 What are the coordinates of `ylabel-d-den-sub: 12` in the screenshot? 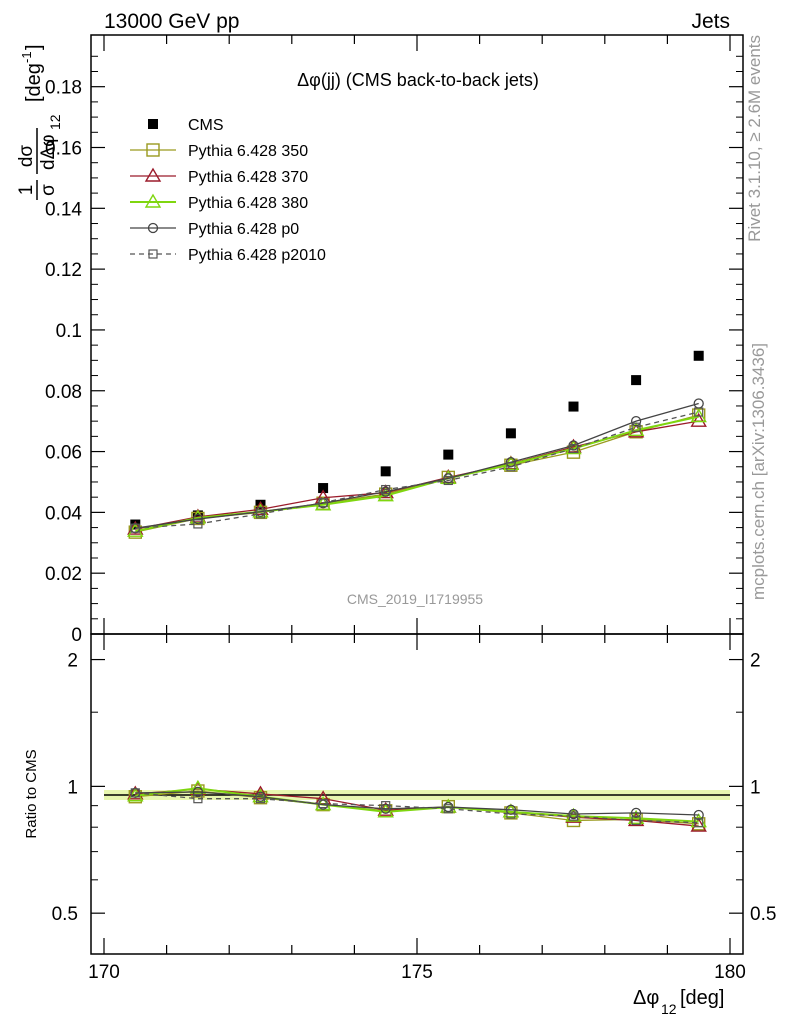 It's located at (55, 122).